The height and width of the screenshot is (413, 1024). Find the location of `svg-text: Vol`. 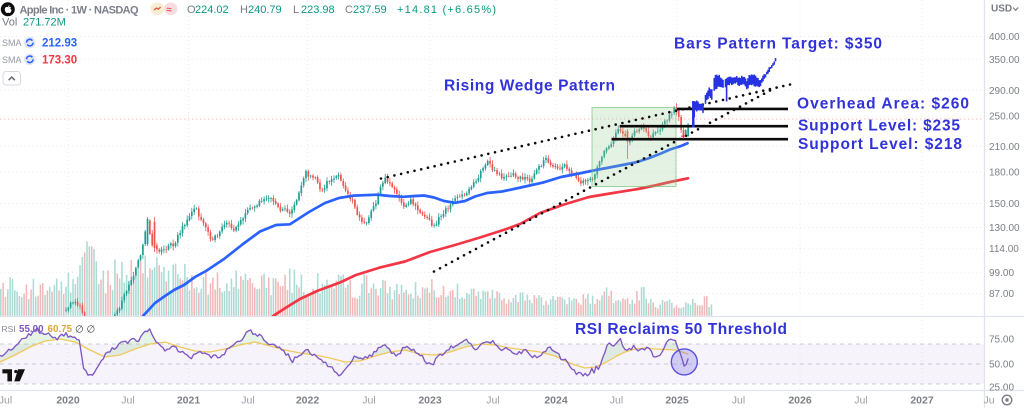

svg-text: Vol is located at coordinates (9, 23).